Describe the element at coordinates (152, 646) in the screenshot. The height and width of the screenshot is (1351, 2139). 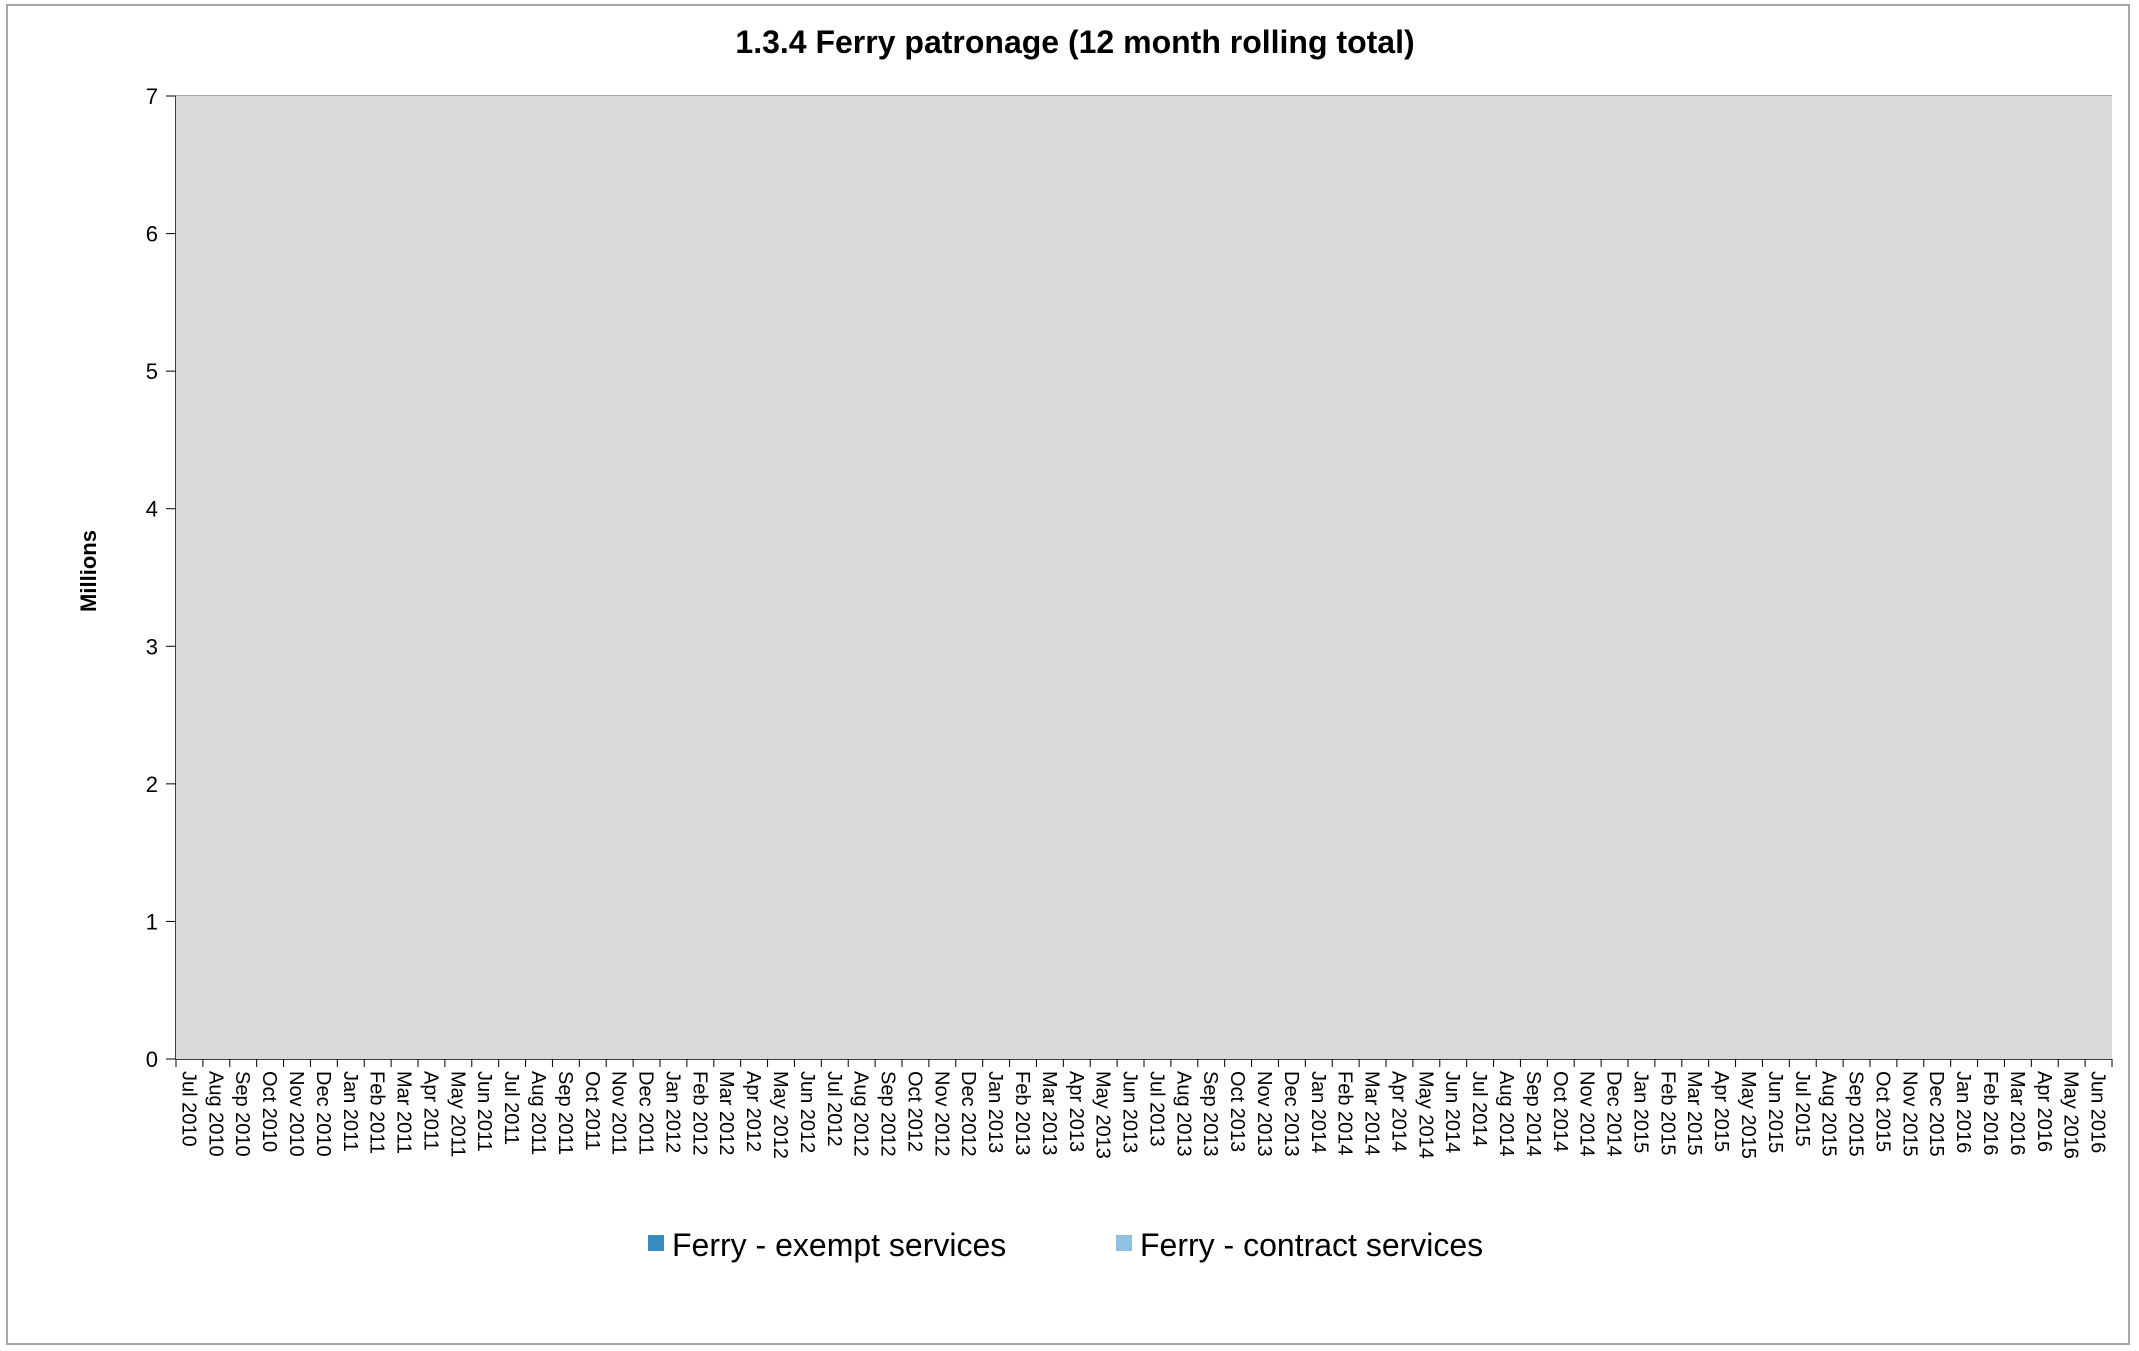
I see `y-tick-label: 3` at that location.